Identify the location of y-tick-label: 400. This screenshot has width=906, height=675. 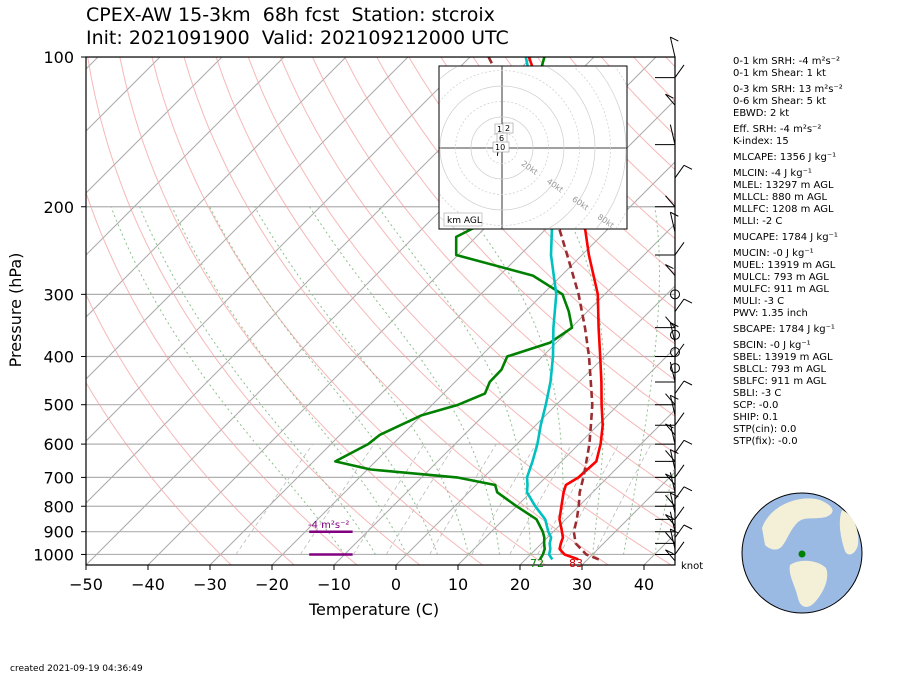
(58, 357).